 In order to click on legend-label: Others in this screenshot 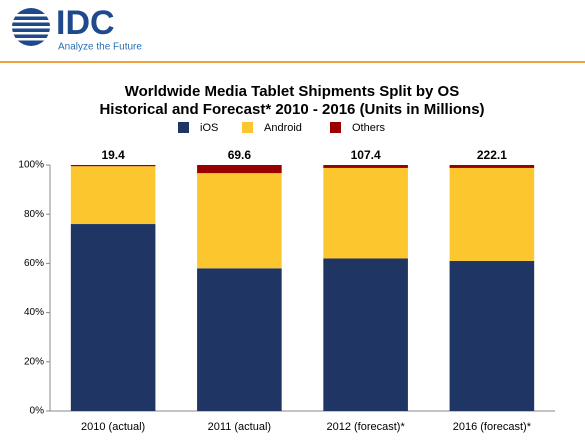, I will do `click(369, 128)`.